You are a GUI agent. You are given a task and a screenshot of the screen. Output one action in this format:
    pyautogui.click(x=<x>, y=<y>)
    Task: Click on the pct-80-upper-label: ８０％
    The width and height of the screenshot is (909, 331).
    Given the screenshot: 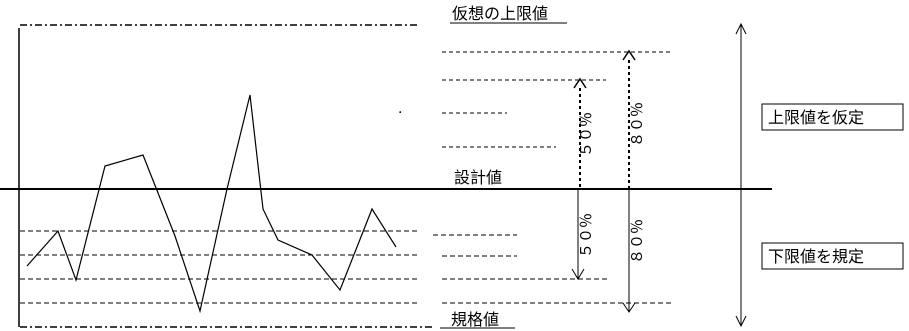 What is the action you would take?
    pyautogui.click(x=637, y=124)
    